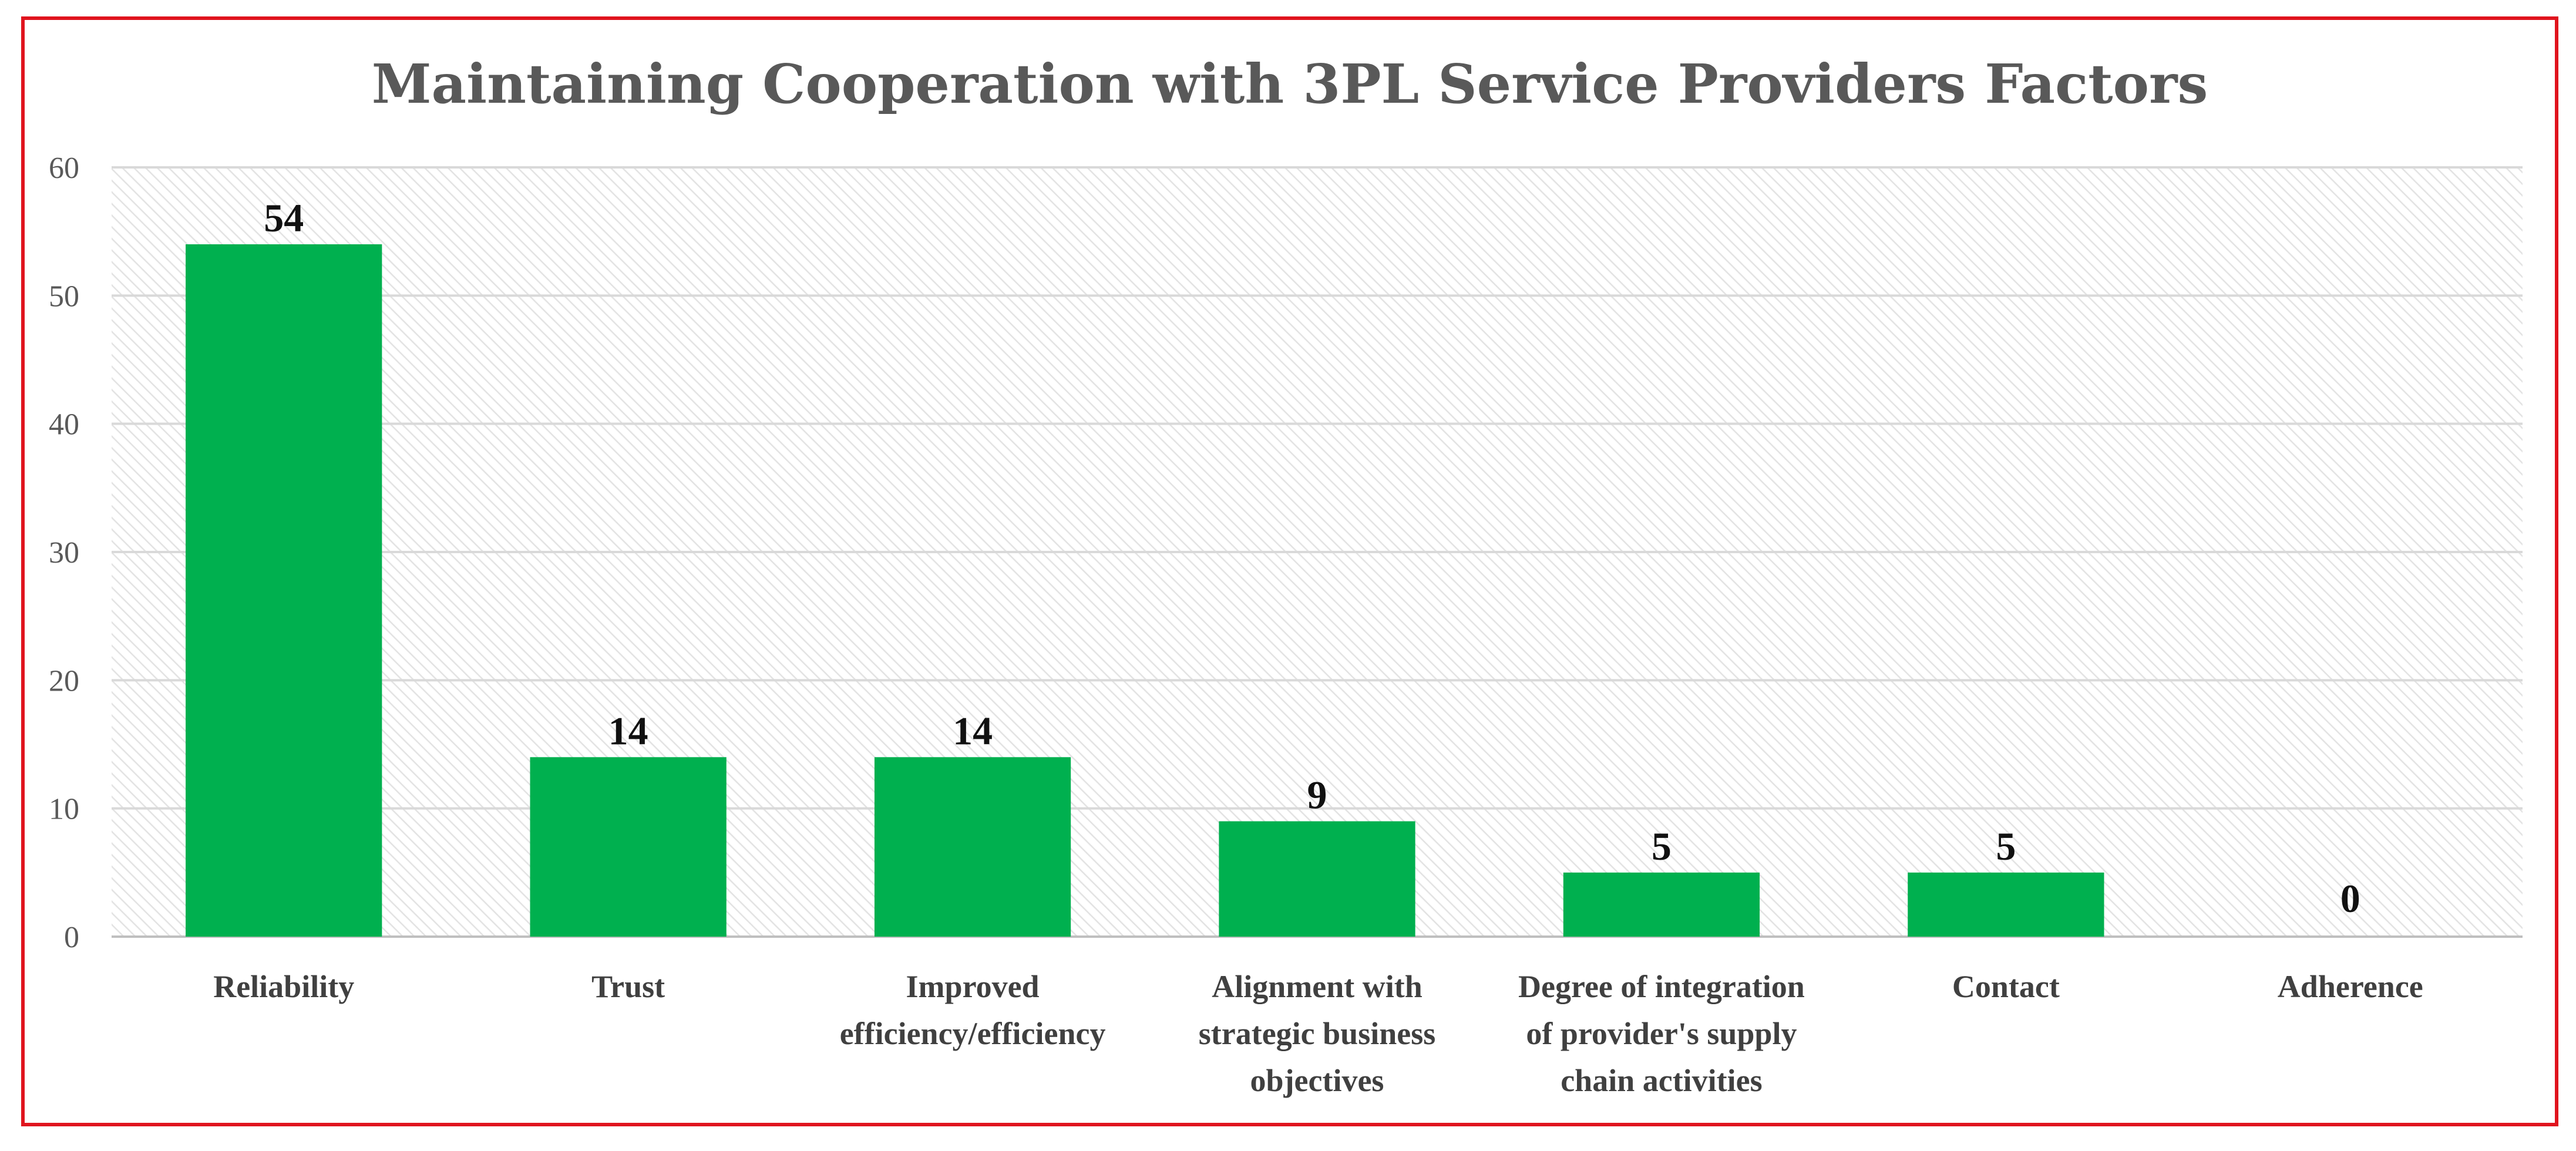 This screenshot has width=2576, height=1151. What do you see at coordinates (1317, 986) in the screenshot?
I see `x-tick-label-line: Alignment with` at bounding box center [1317, 986].